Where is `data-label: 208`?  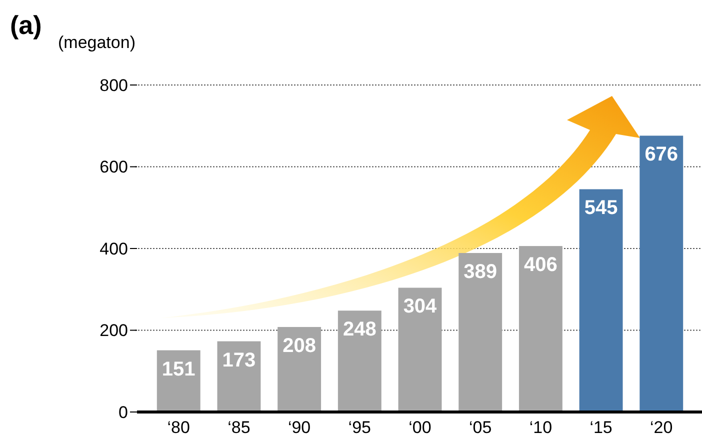
data-label: 208 is located at coordinates (299, 345).